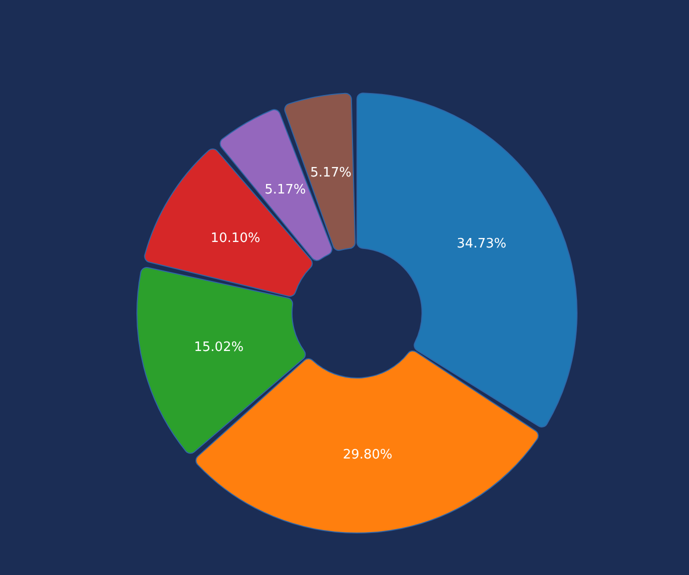 Image resolution: width=689 pixels, height=575 pixels. I want to click on data-label: 10.10%, so click(235, 238).